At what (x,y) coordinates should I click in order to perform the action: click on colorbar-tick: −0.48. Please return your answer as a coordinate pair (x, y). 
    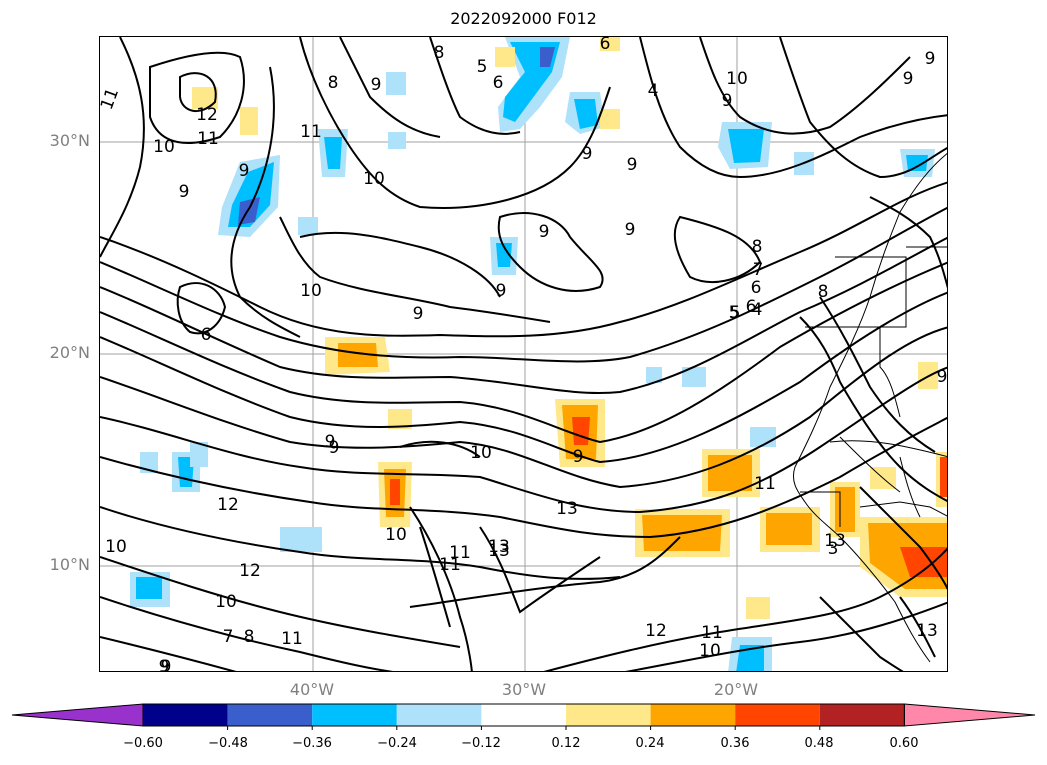
    Looking at the image, I should click on (228, 743).